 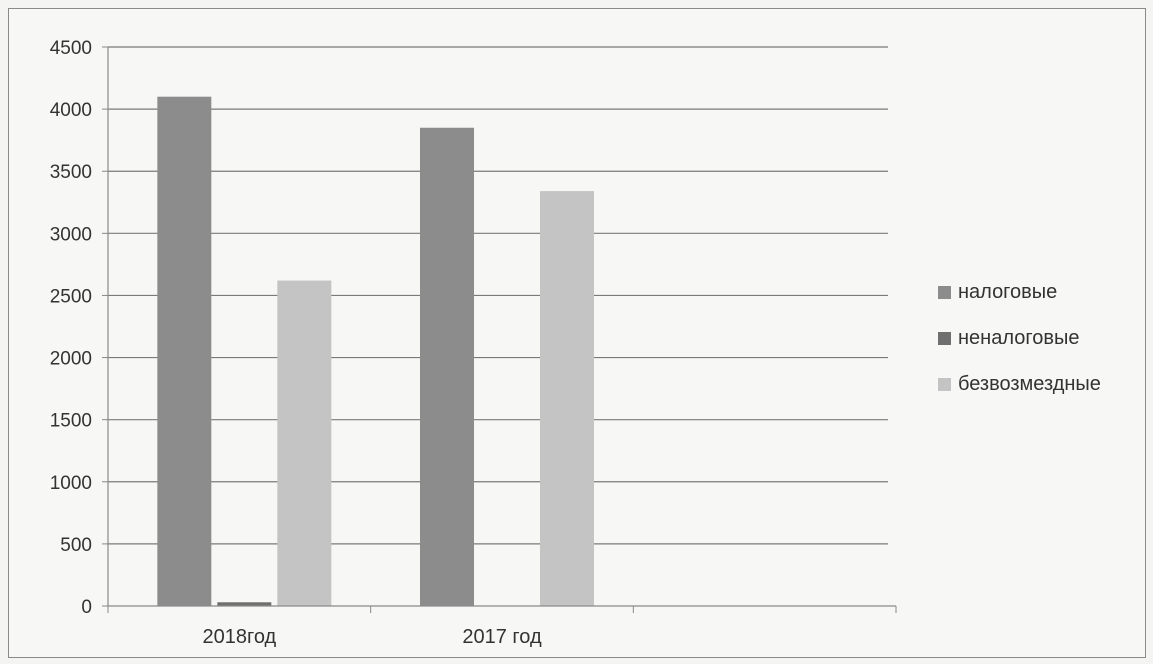 I want to click on legend: налоговые неналоговые безвозмездные, so click(x=1019, y=338).